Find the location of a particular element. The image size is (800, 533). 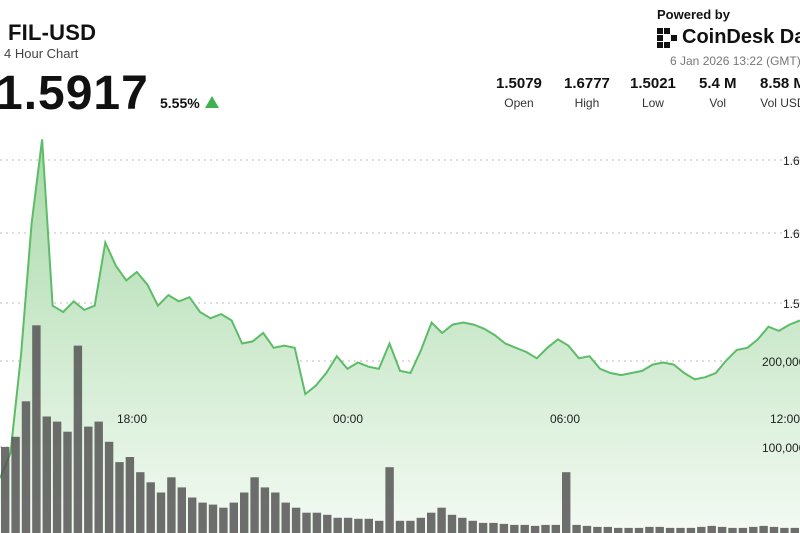

stat-label: Open is located at coordinates (519, 103).